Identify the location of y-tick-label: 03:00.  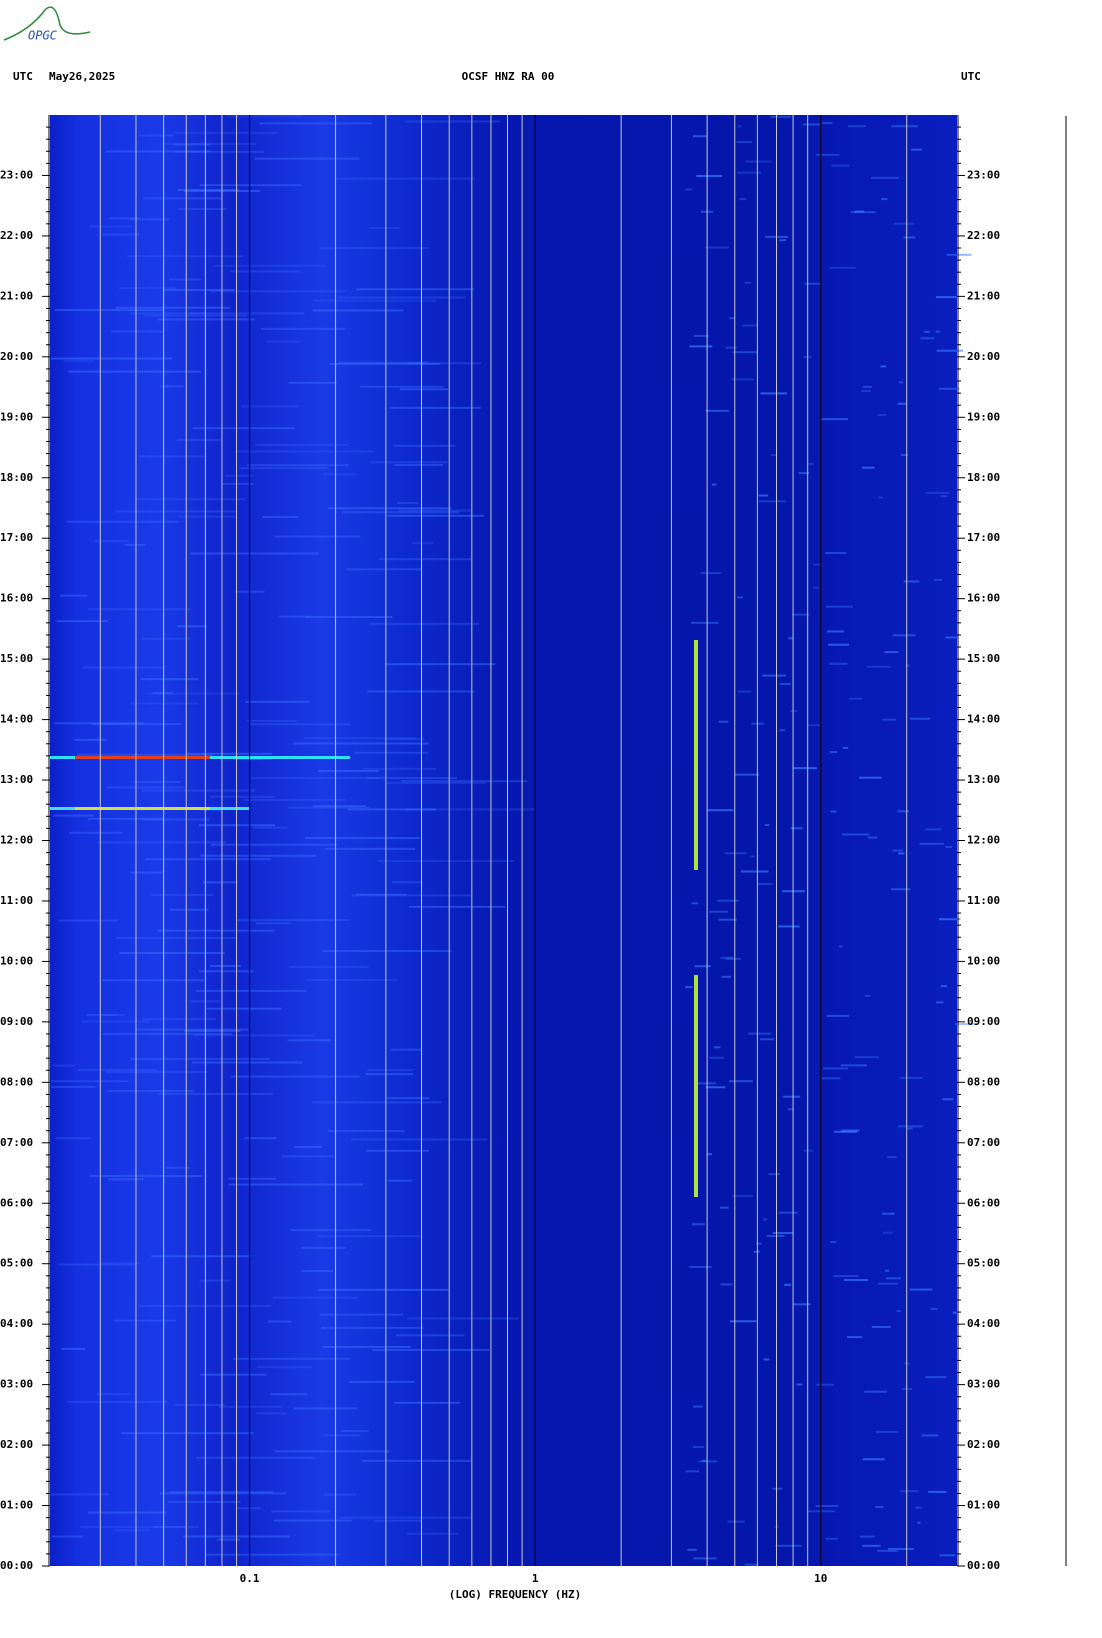
(983, 1384).